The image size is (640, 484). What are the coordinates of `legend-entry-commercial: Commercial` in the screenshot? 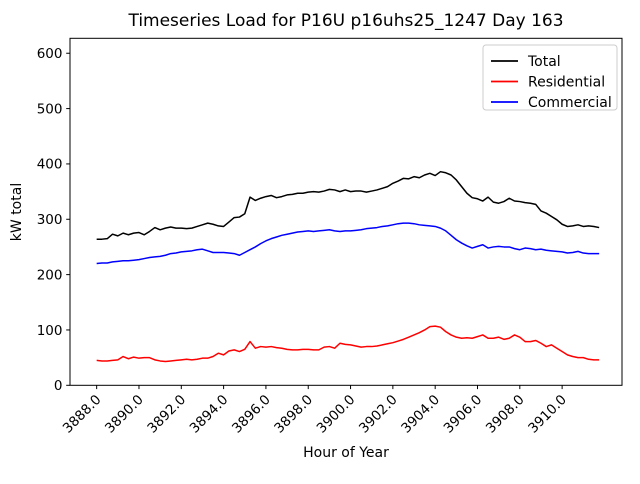 It's located at (551, 103).